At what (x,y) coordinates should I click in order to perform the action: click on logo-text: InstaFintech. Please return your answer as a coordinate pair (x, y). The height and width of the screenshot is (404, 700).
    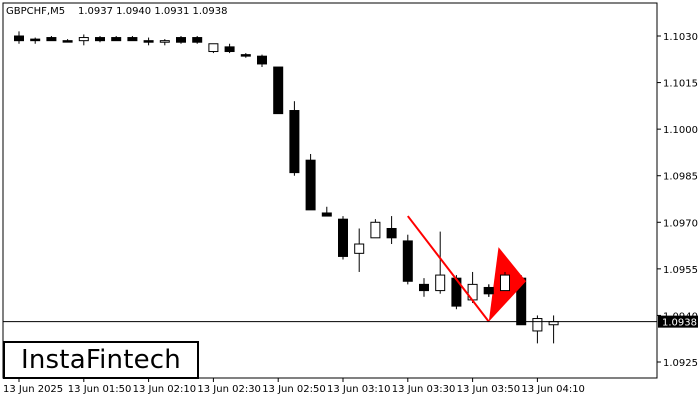
    Looking at the image, I should click on (101, 360).